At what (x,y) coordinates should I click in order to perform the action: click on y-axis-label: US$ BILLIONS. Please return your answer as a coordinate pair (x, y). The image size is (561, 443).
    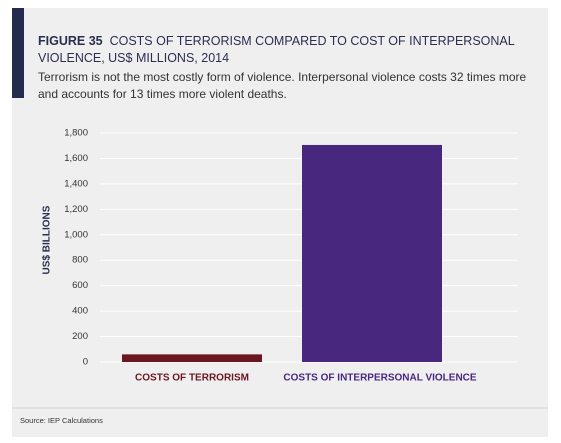
    Looking at the image, I should click on (47, 239).